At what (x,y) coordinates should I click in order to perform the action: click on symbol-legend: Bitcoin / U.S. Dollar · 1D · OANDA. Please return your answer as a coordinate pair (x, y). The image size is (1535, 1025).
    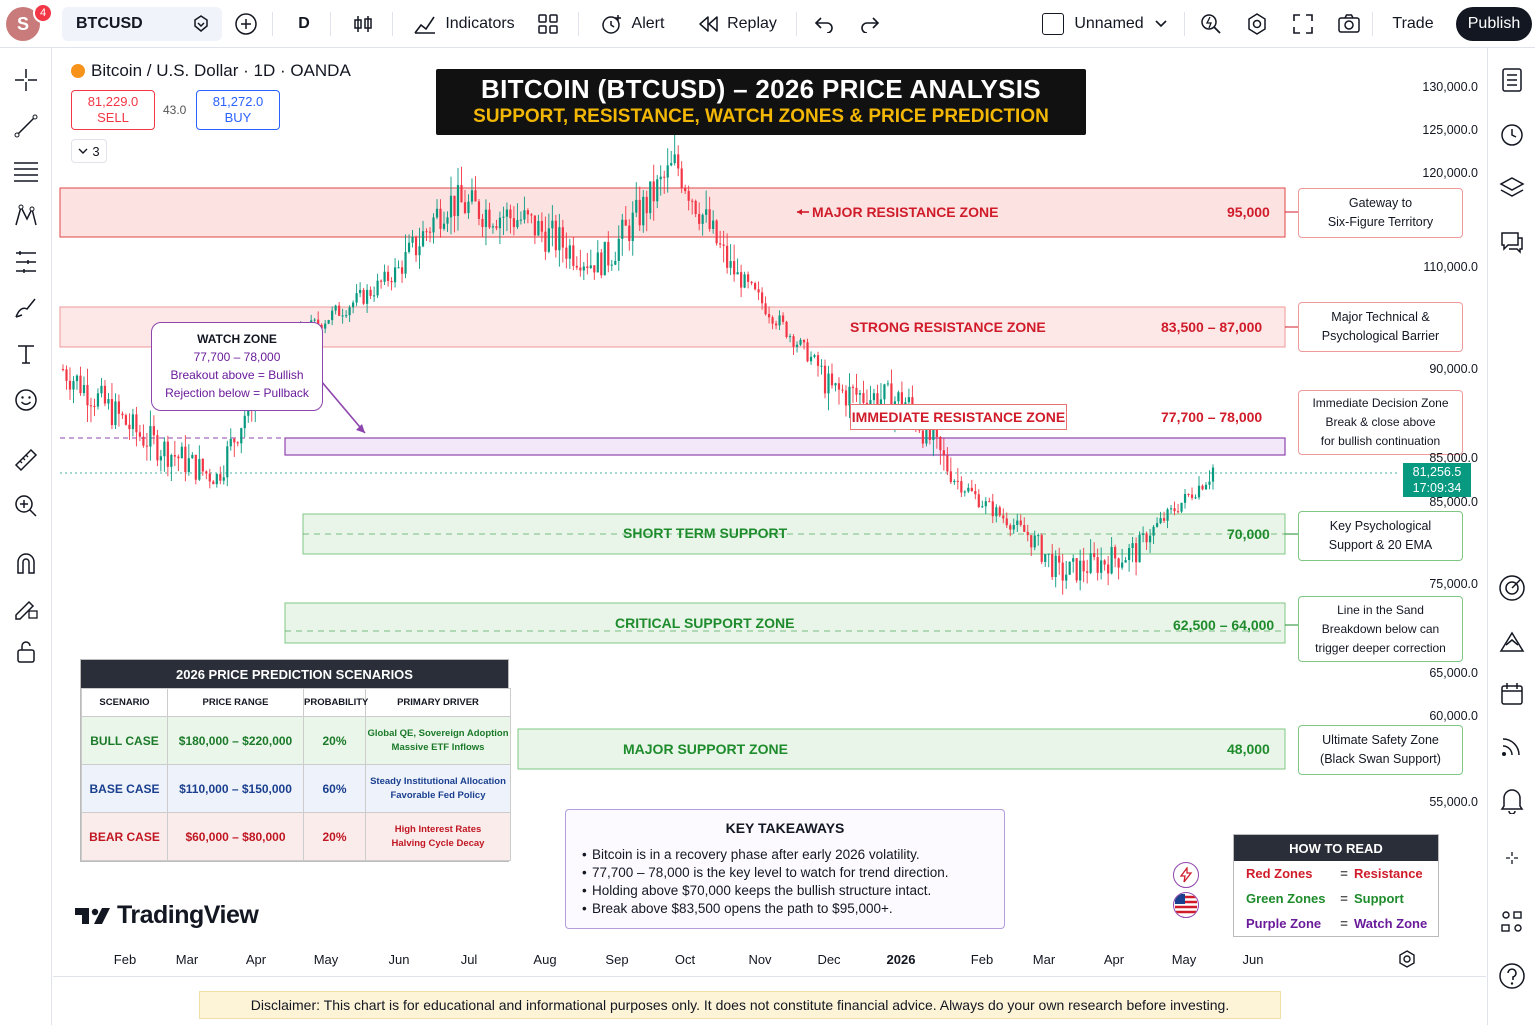
    Looking at the image, I should click on (211, 71).